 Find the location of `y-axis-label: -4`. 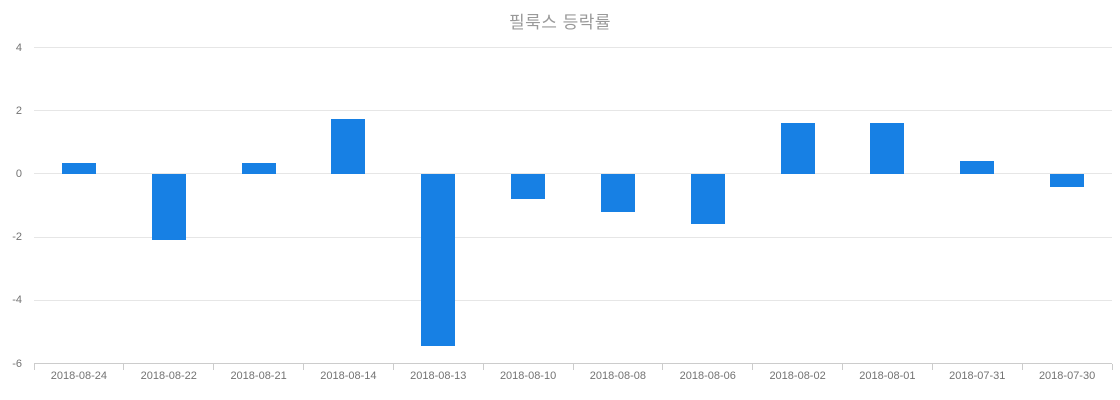

y-axis-label: -4 is located at coordinates (17, 300).